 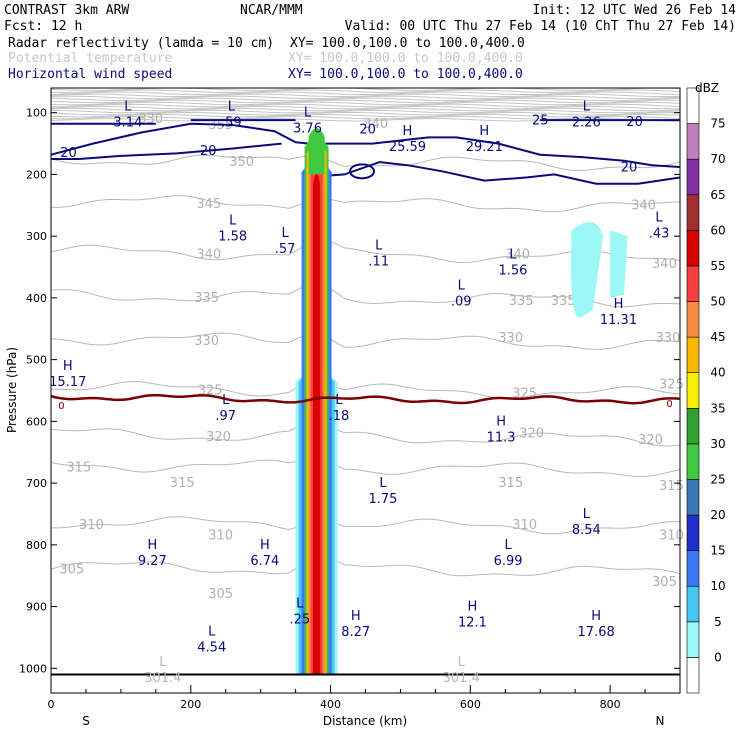 I want to click on x-tick-label: 200, so click(x=190, y=704).